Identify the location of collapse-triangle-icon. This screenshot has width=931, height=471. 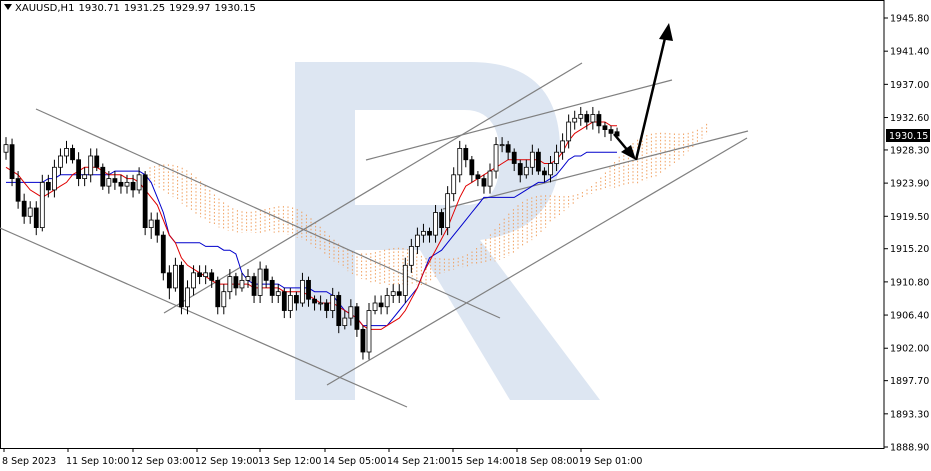
(8, 7).